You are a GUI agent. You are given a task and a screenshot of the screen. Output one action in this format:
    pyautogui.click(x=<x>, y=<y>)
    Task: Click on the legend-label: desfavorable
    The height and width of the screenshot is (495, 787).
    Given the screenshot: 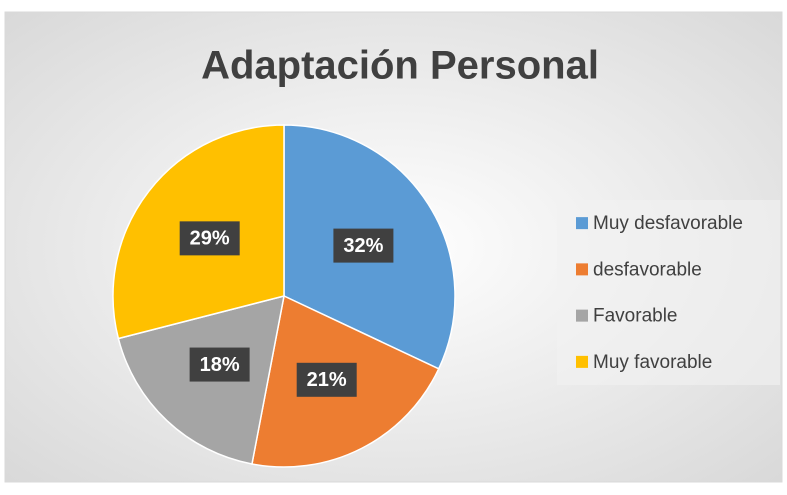 What is the action you would take?
    pyautogui.click(x=647, y=269)
    